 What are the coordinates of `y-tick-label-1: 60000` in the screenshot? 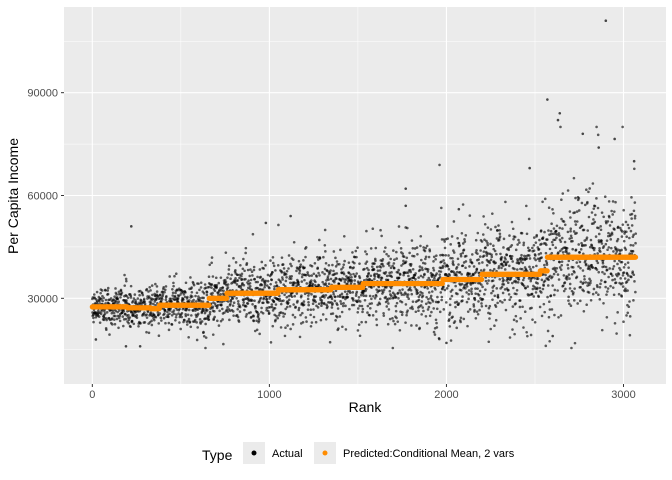 It's located at (42, 197).